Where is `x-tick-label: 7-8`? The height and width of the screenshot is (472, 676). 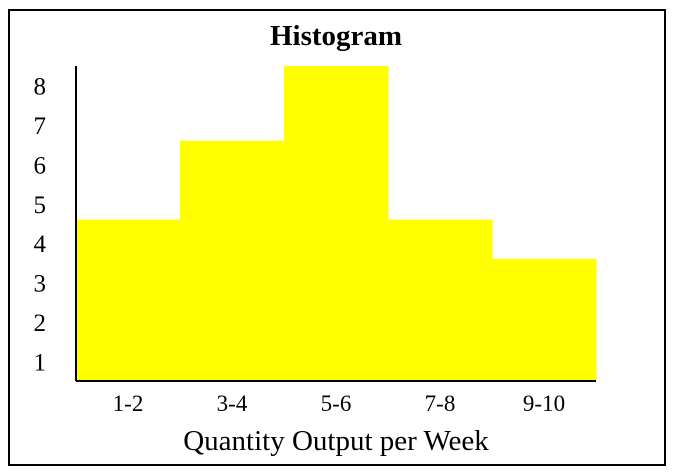 x-tick-label: 7-8 is located at coordinates (440, 403).